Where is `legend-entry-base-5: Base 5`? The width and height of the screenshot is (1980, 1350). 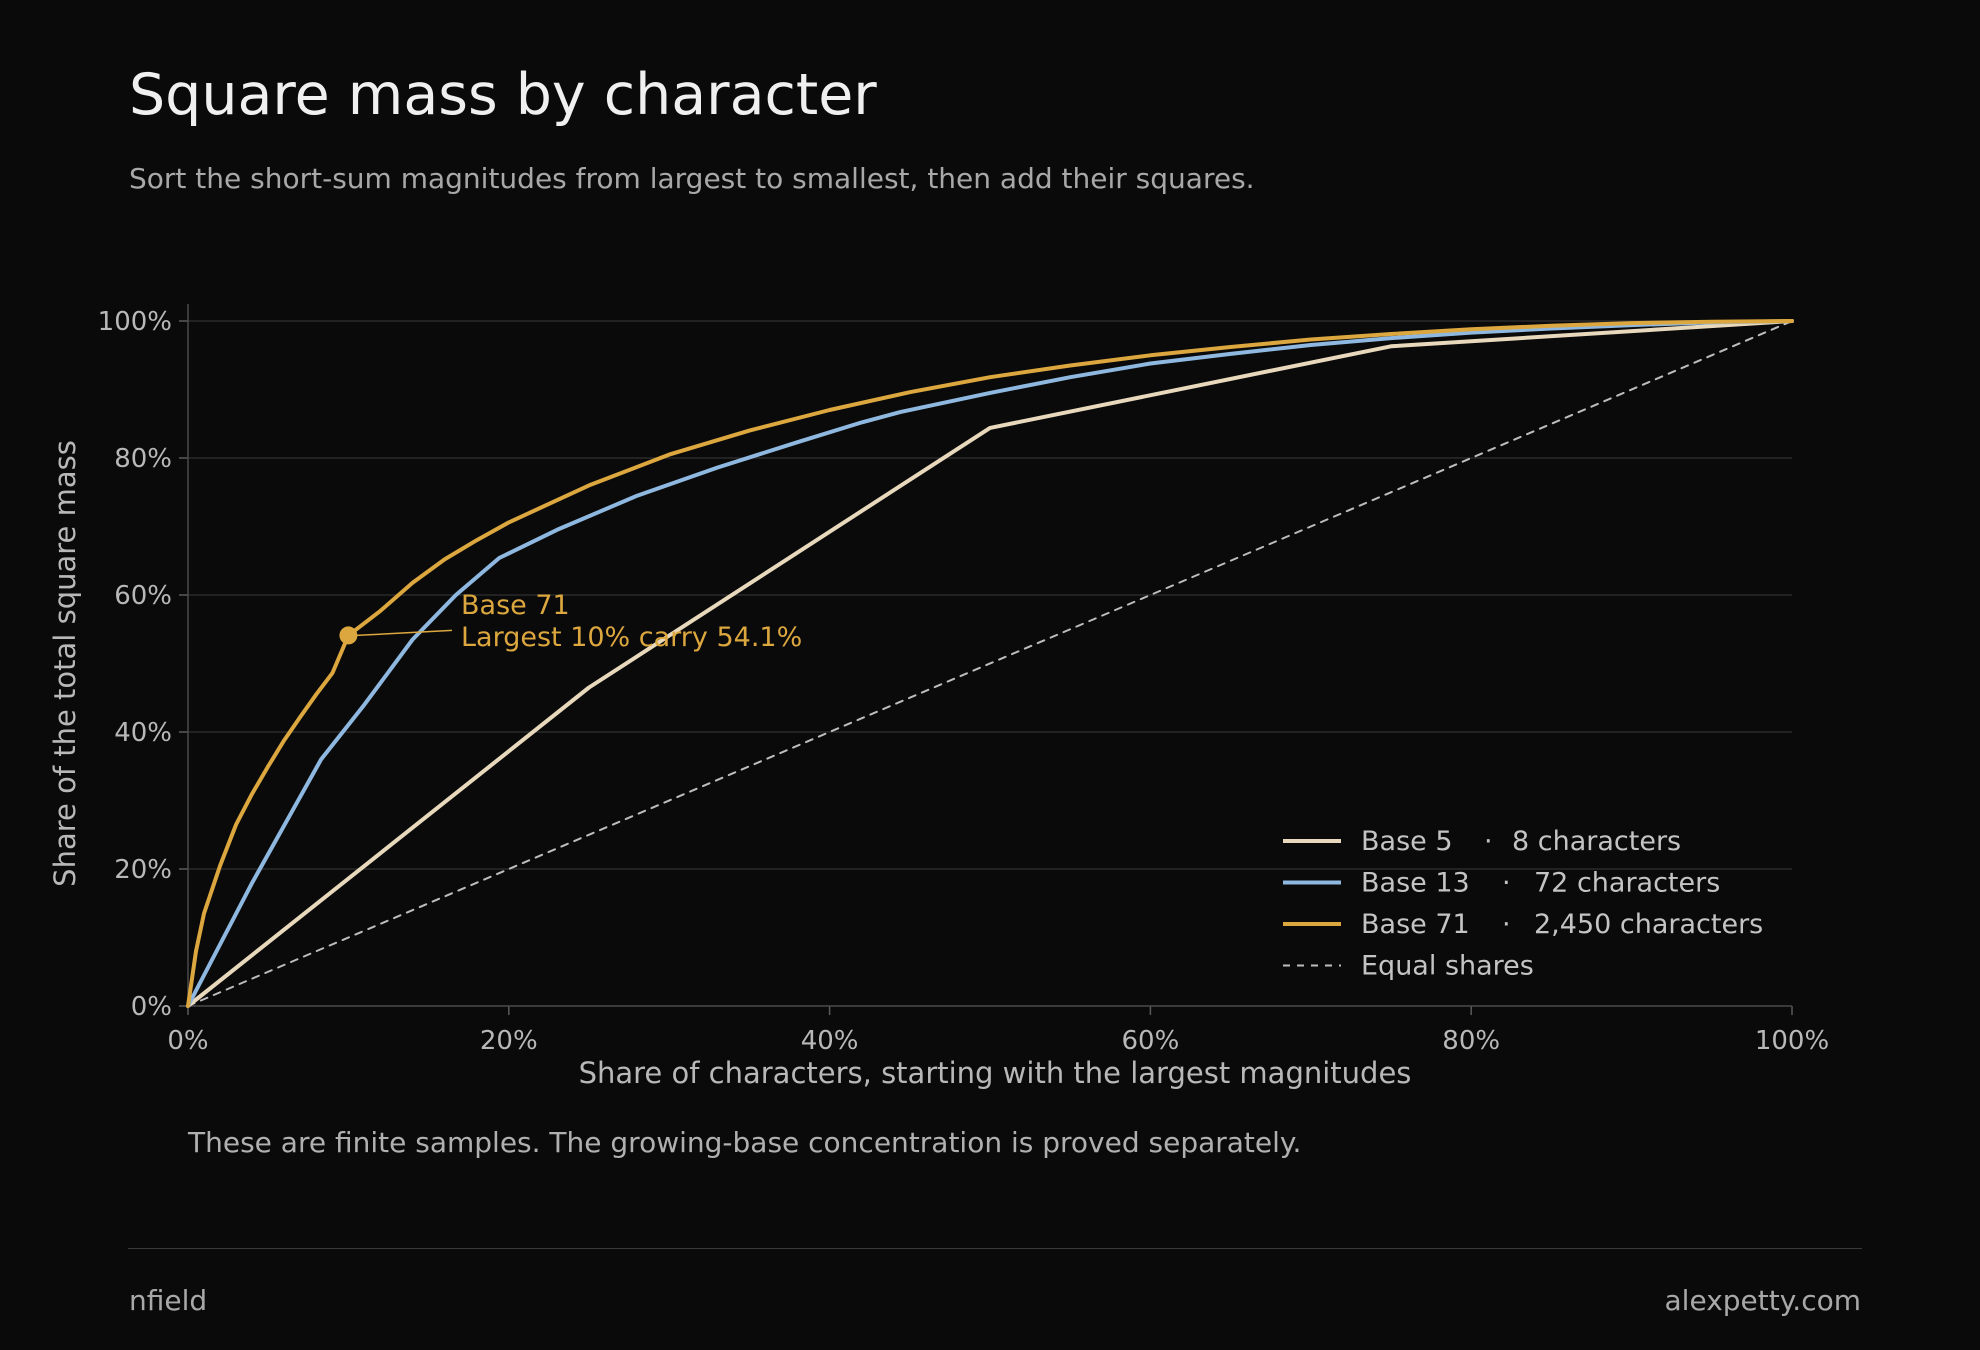
legend-entry-base-5: Base 5 is located at coordinates (1407, 841).